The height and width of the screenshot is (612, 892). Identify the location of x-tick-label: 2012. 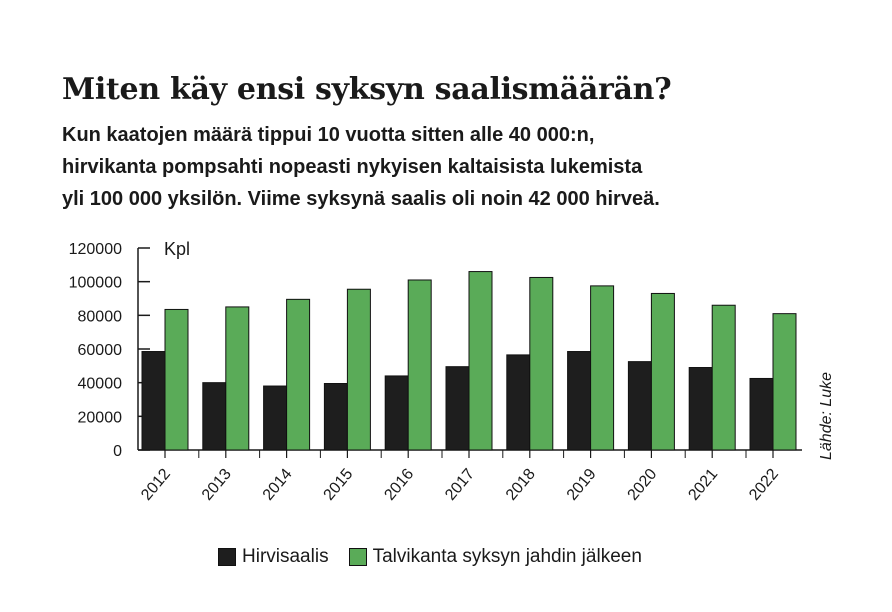
(156, 485).